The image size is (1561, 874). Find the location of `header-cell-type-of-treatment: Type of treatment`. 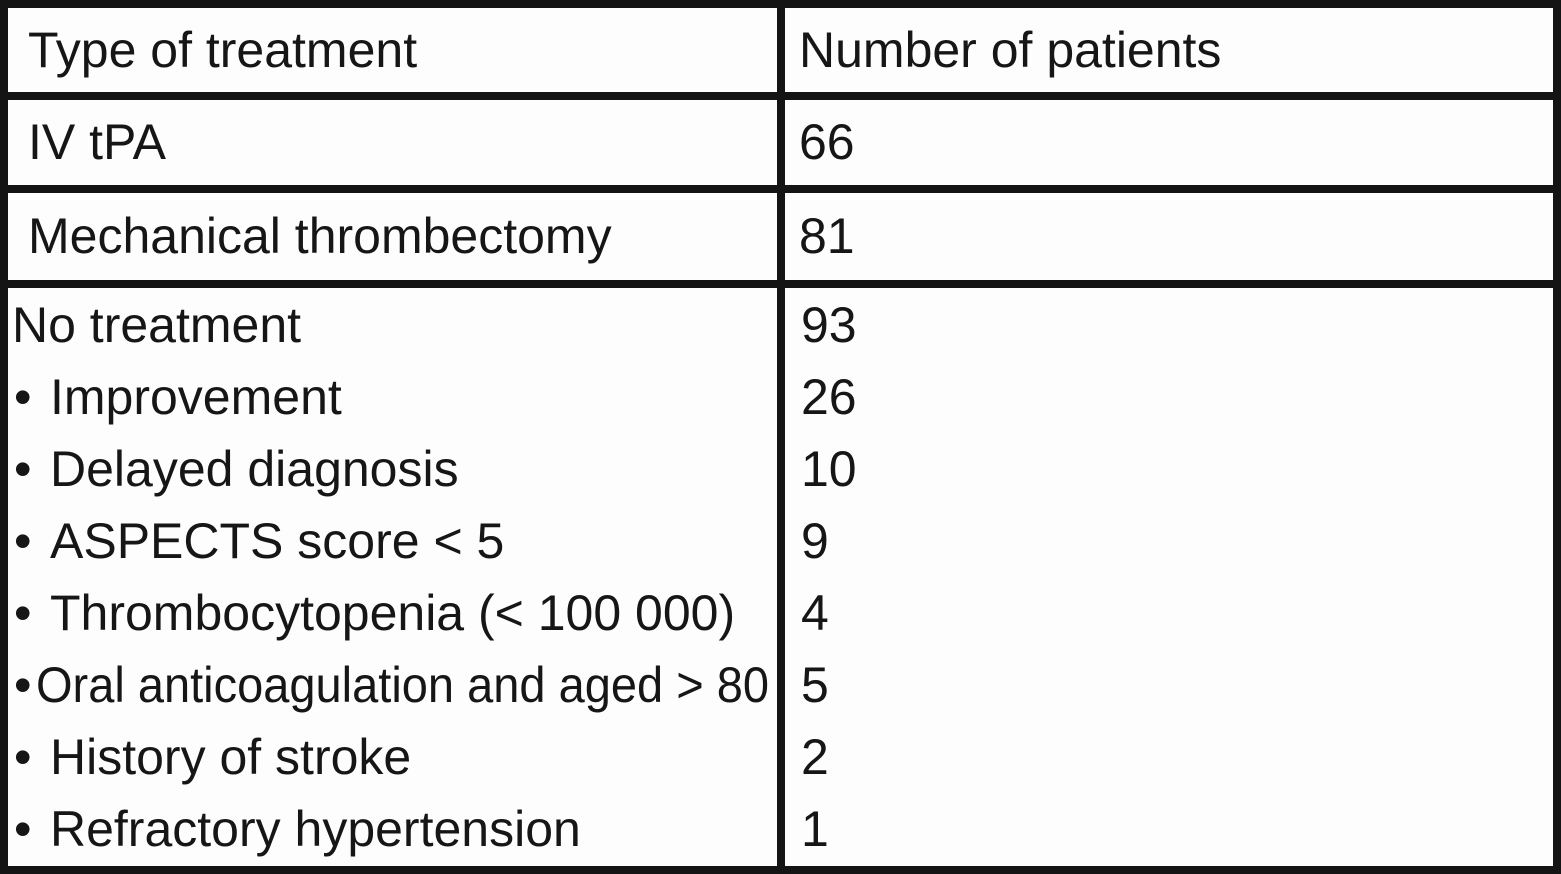

header-cell-type-of-treatment: Type of treatment is located at coordinates (392, 50).